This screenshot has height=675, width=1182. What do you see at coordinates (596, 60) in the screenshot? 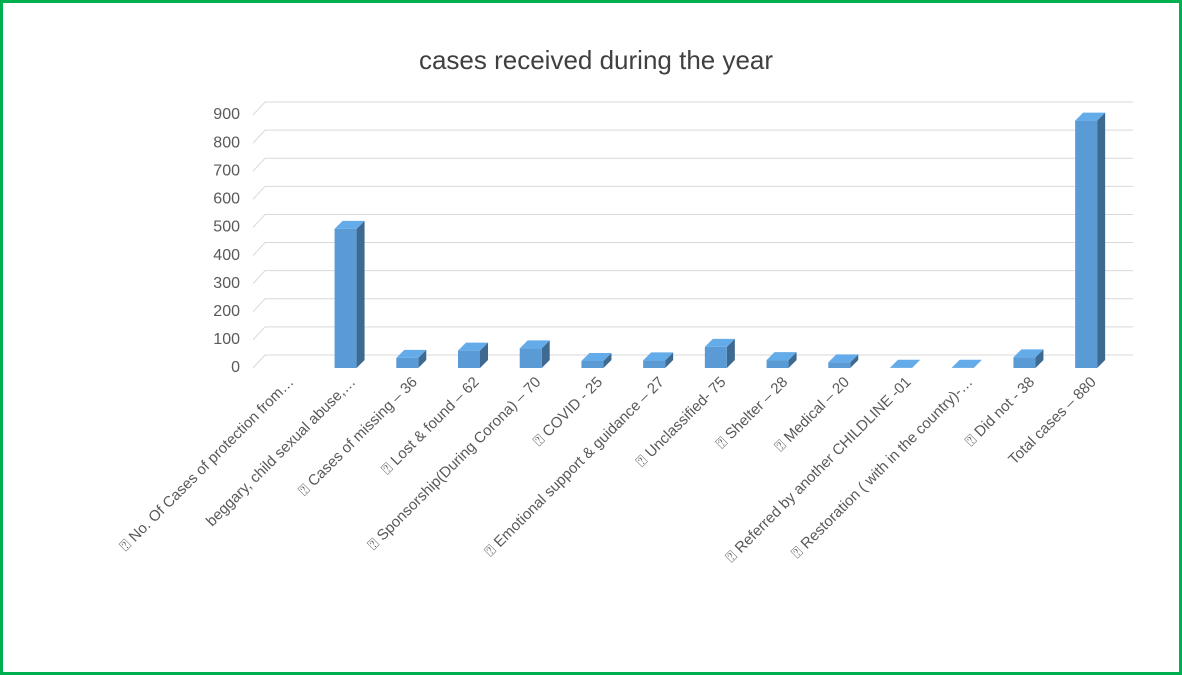
I see `chart-title: cases received during the year` at bounding box center [596, 60].